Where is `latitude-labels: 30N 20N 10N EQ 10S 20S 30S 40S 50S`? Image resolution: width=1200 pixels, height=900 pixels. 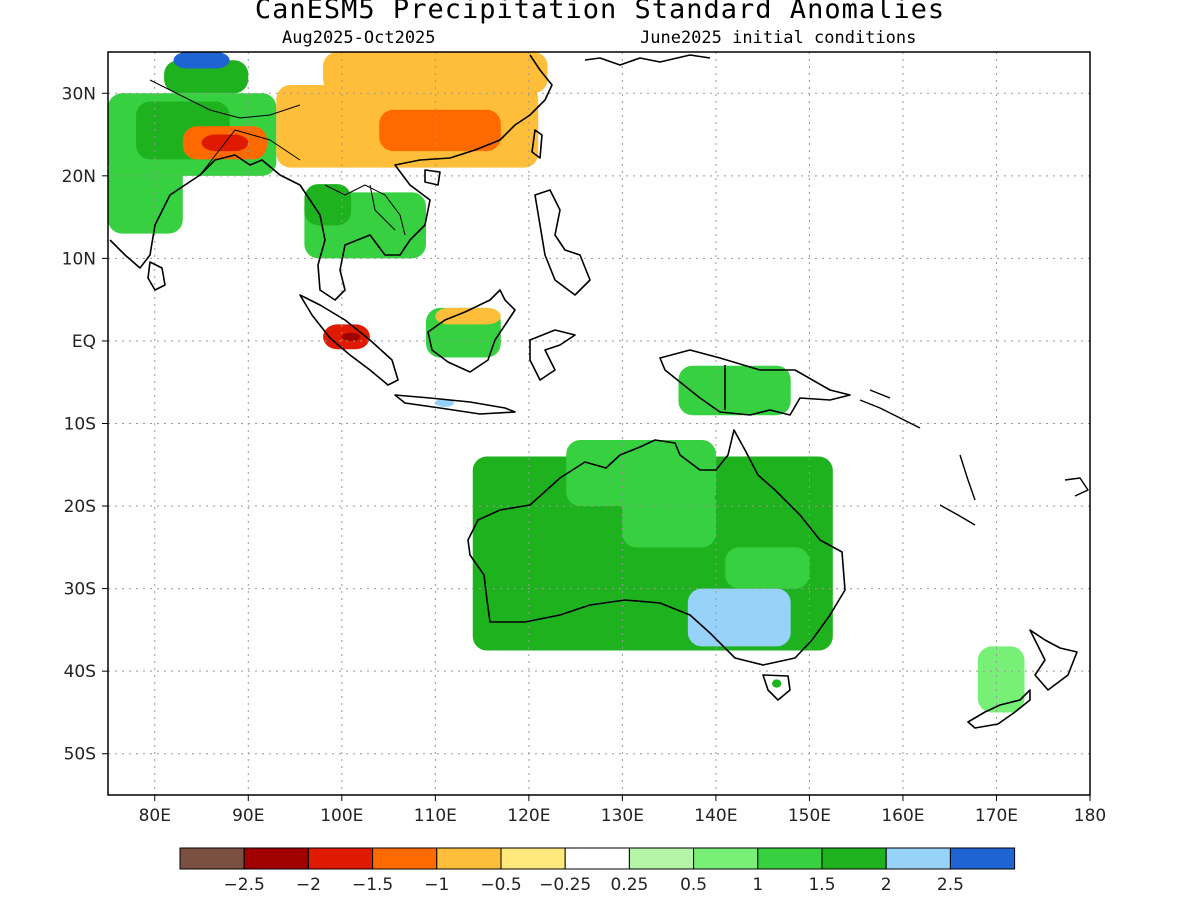
latitude-labels: 30N 20N 10N EQ 10S 20S 30S 40S 50S is located at coordinates (85, 424).